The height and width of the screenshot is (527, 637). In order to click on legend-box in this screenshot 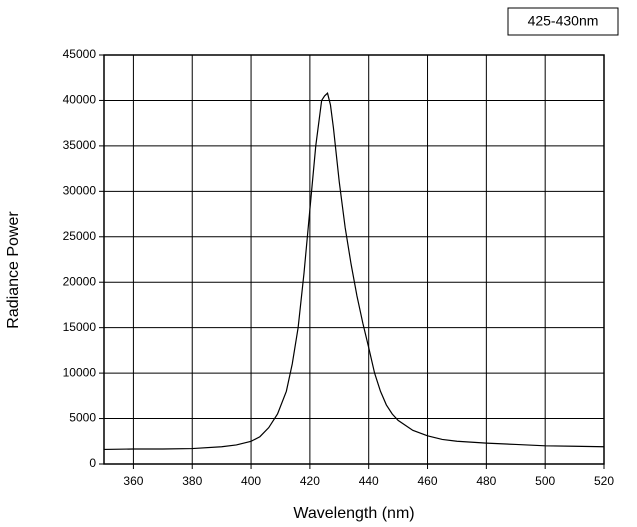, I will do `click(563, 21)`.